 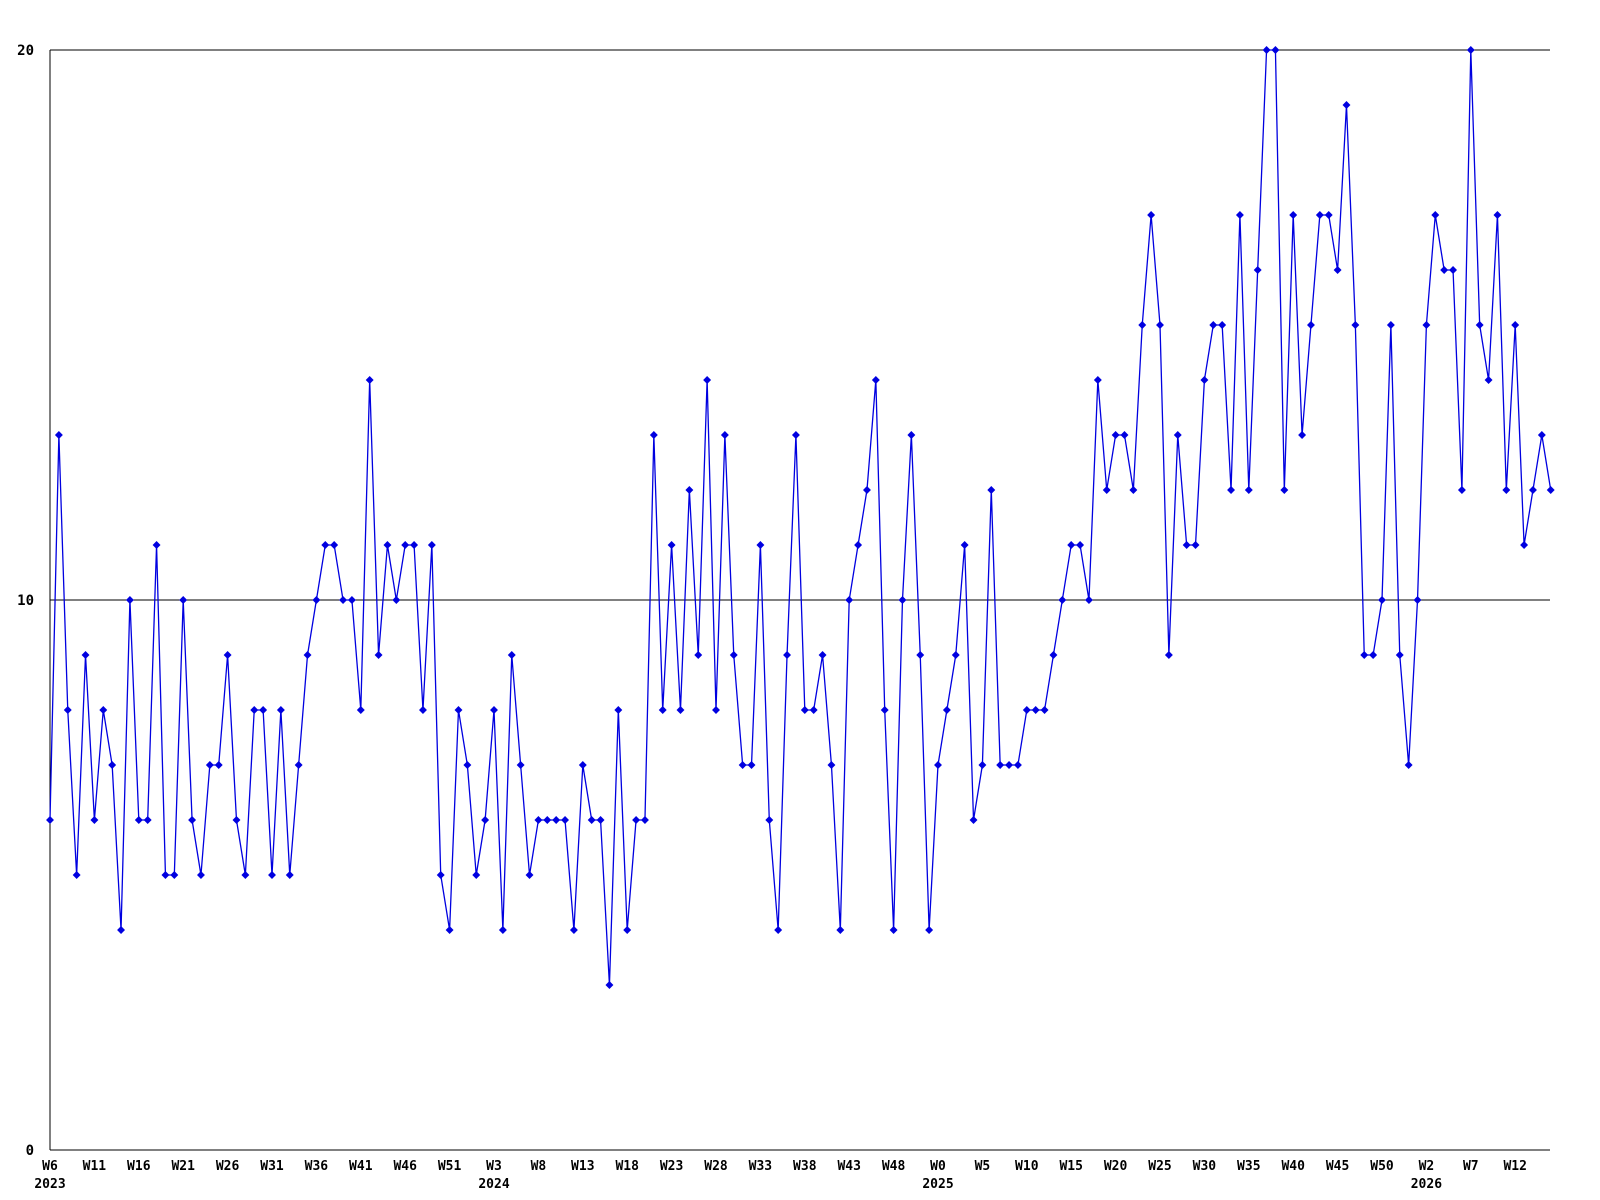 What do you see at coordinates (49, 1184) in the screenshot?
I see `x-year-label: 2023` at bounding box center [49, 1184].